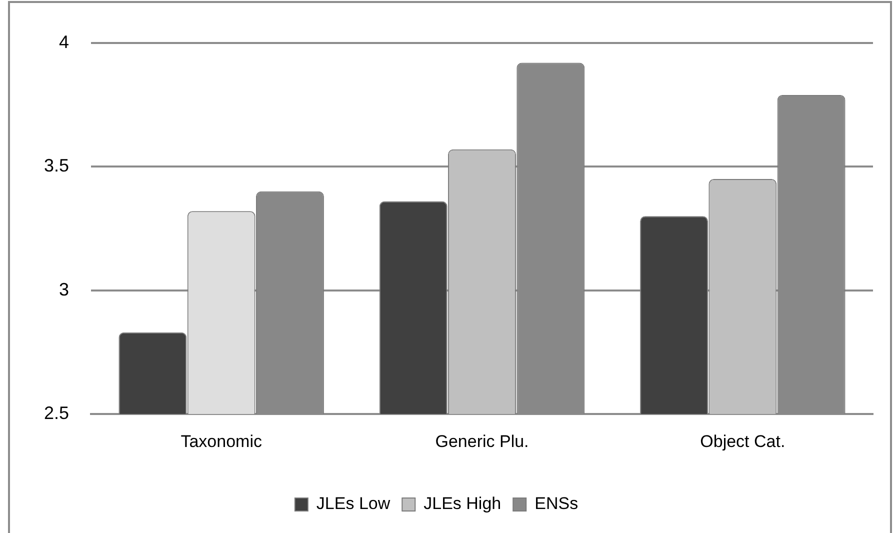 The image size is (896, 533). I want to click on y-tick-label: 4, so click(63, 42).